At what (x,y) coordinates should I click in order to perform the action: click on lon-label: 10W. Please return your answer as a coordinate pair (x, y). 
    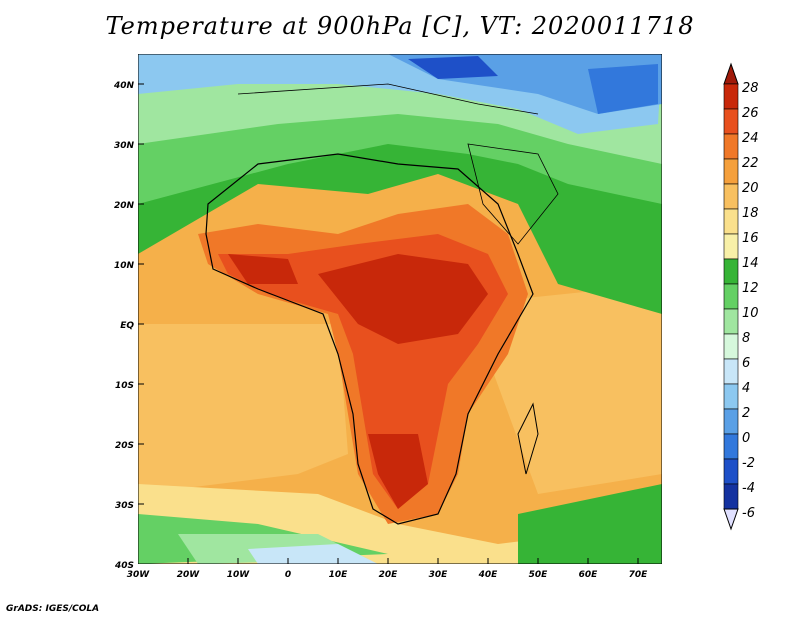
    Looking at the image, I should click on (239, 575).